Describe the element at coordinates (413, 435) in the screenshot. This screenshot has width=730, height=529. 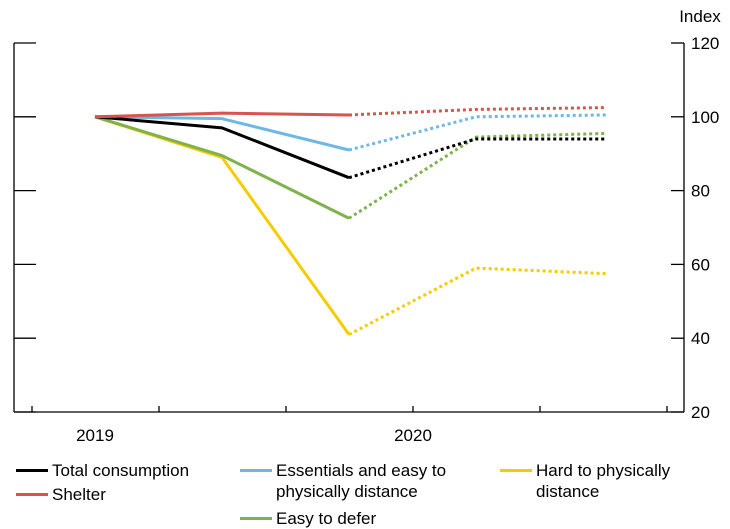
I see `x-tick-label: 2020` at that location.